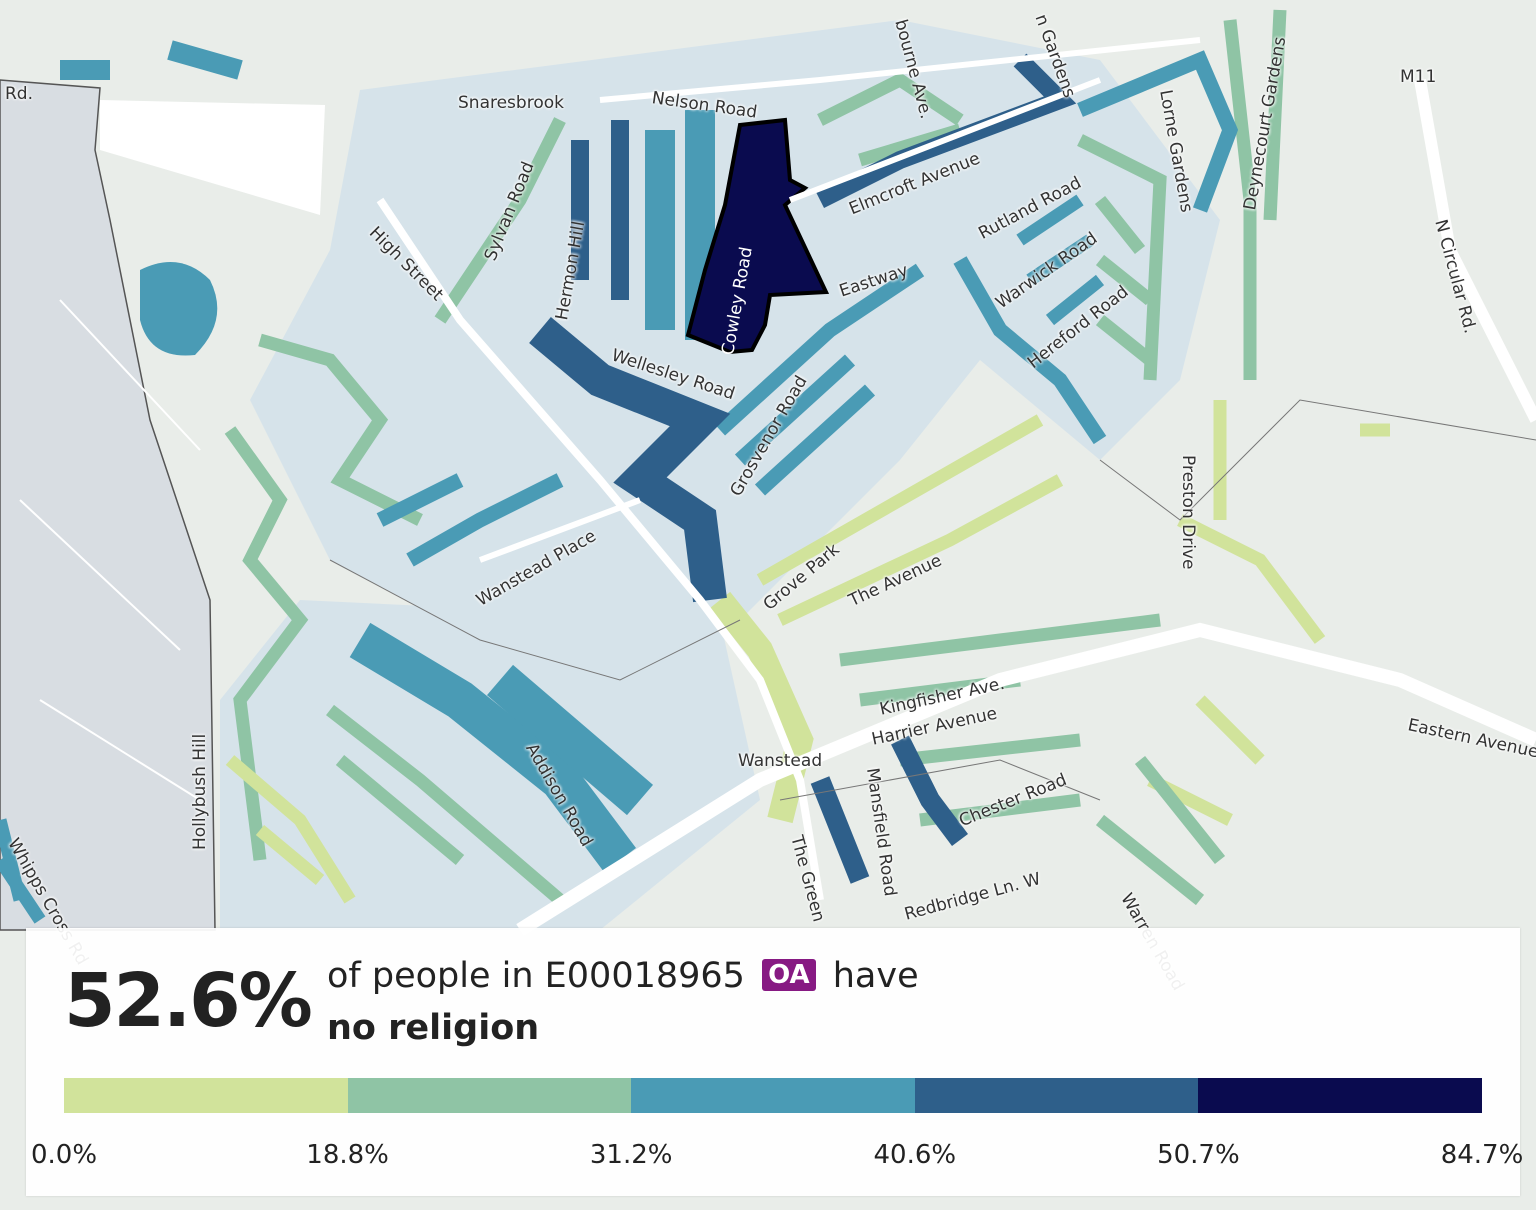 The width and height of the screenshot is (1536, 1210). What do you see at coordinates (875, 976) in the screenshot?
I see `suffix-text: have` at bounding box center [875, 976].